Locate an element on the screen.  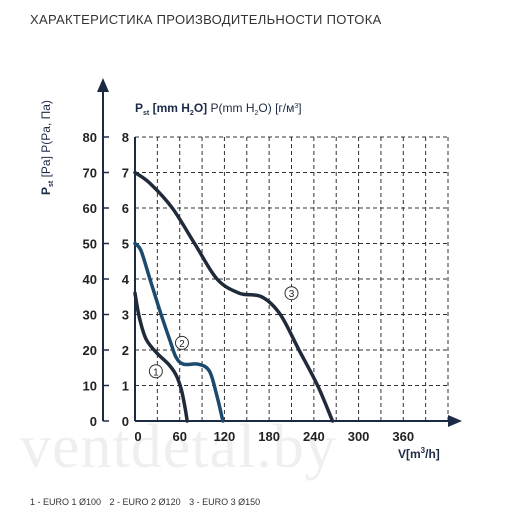
y-tick-label-pa: 10 is located at coordinates (90, 386).